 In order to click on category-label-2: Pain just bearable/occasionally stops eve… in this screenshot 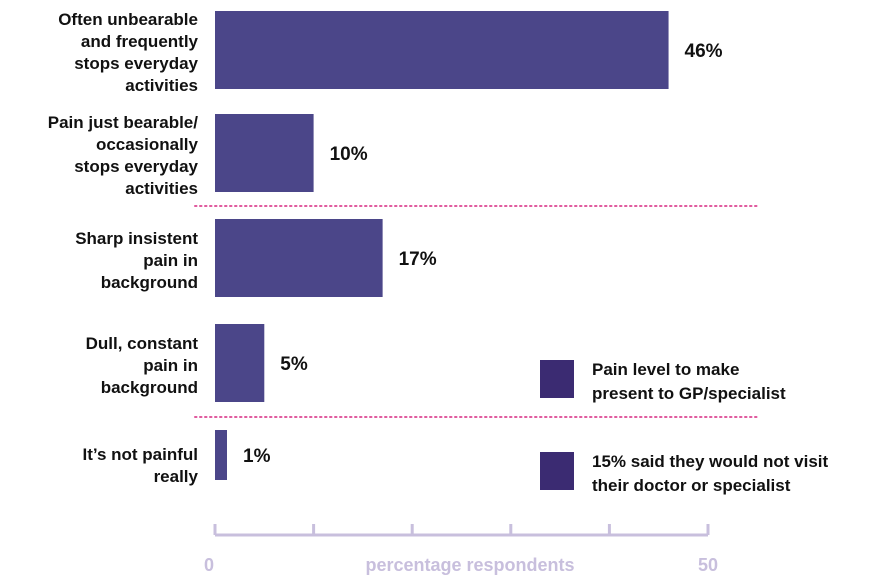, I will do `click(123, 155)`.